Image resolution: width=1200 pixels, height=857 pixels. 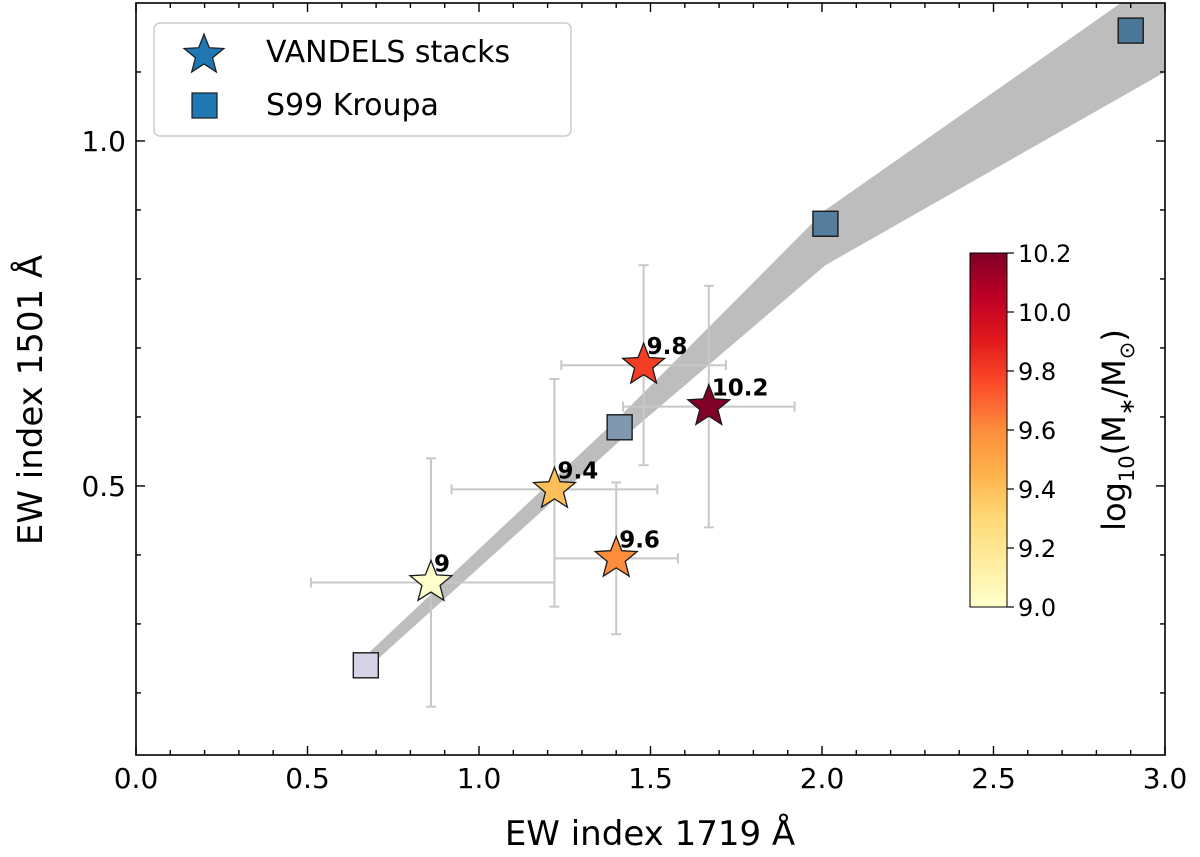 What do you see at coordinates (577, 471) in the screenshot?
I see `star-mass-label: 9.4` at bounding box center [577, 471].